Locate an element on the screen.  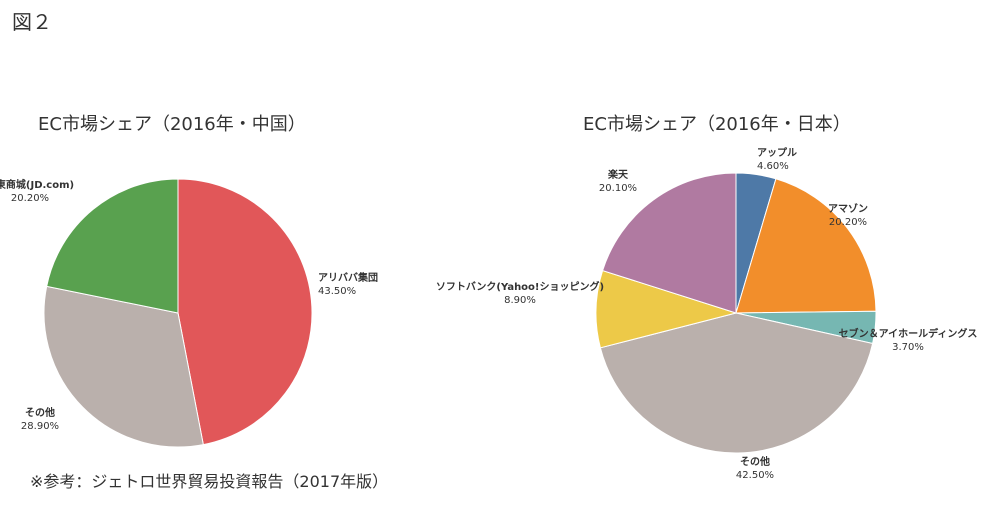
japan-label-name-3: その他 is located at coordinates (755, 461).